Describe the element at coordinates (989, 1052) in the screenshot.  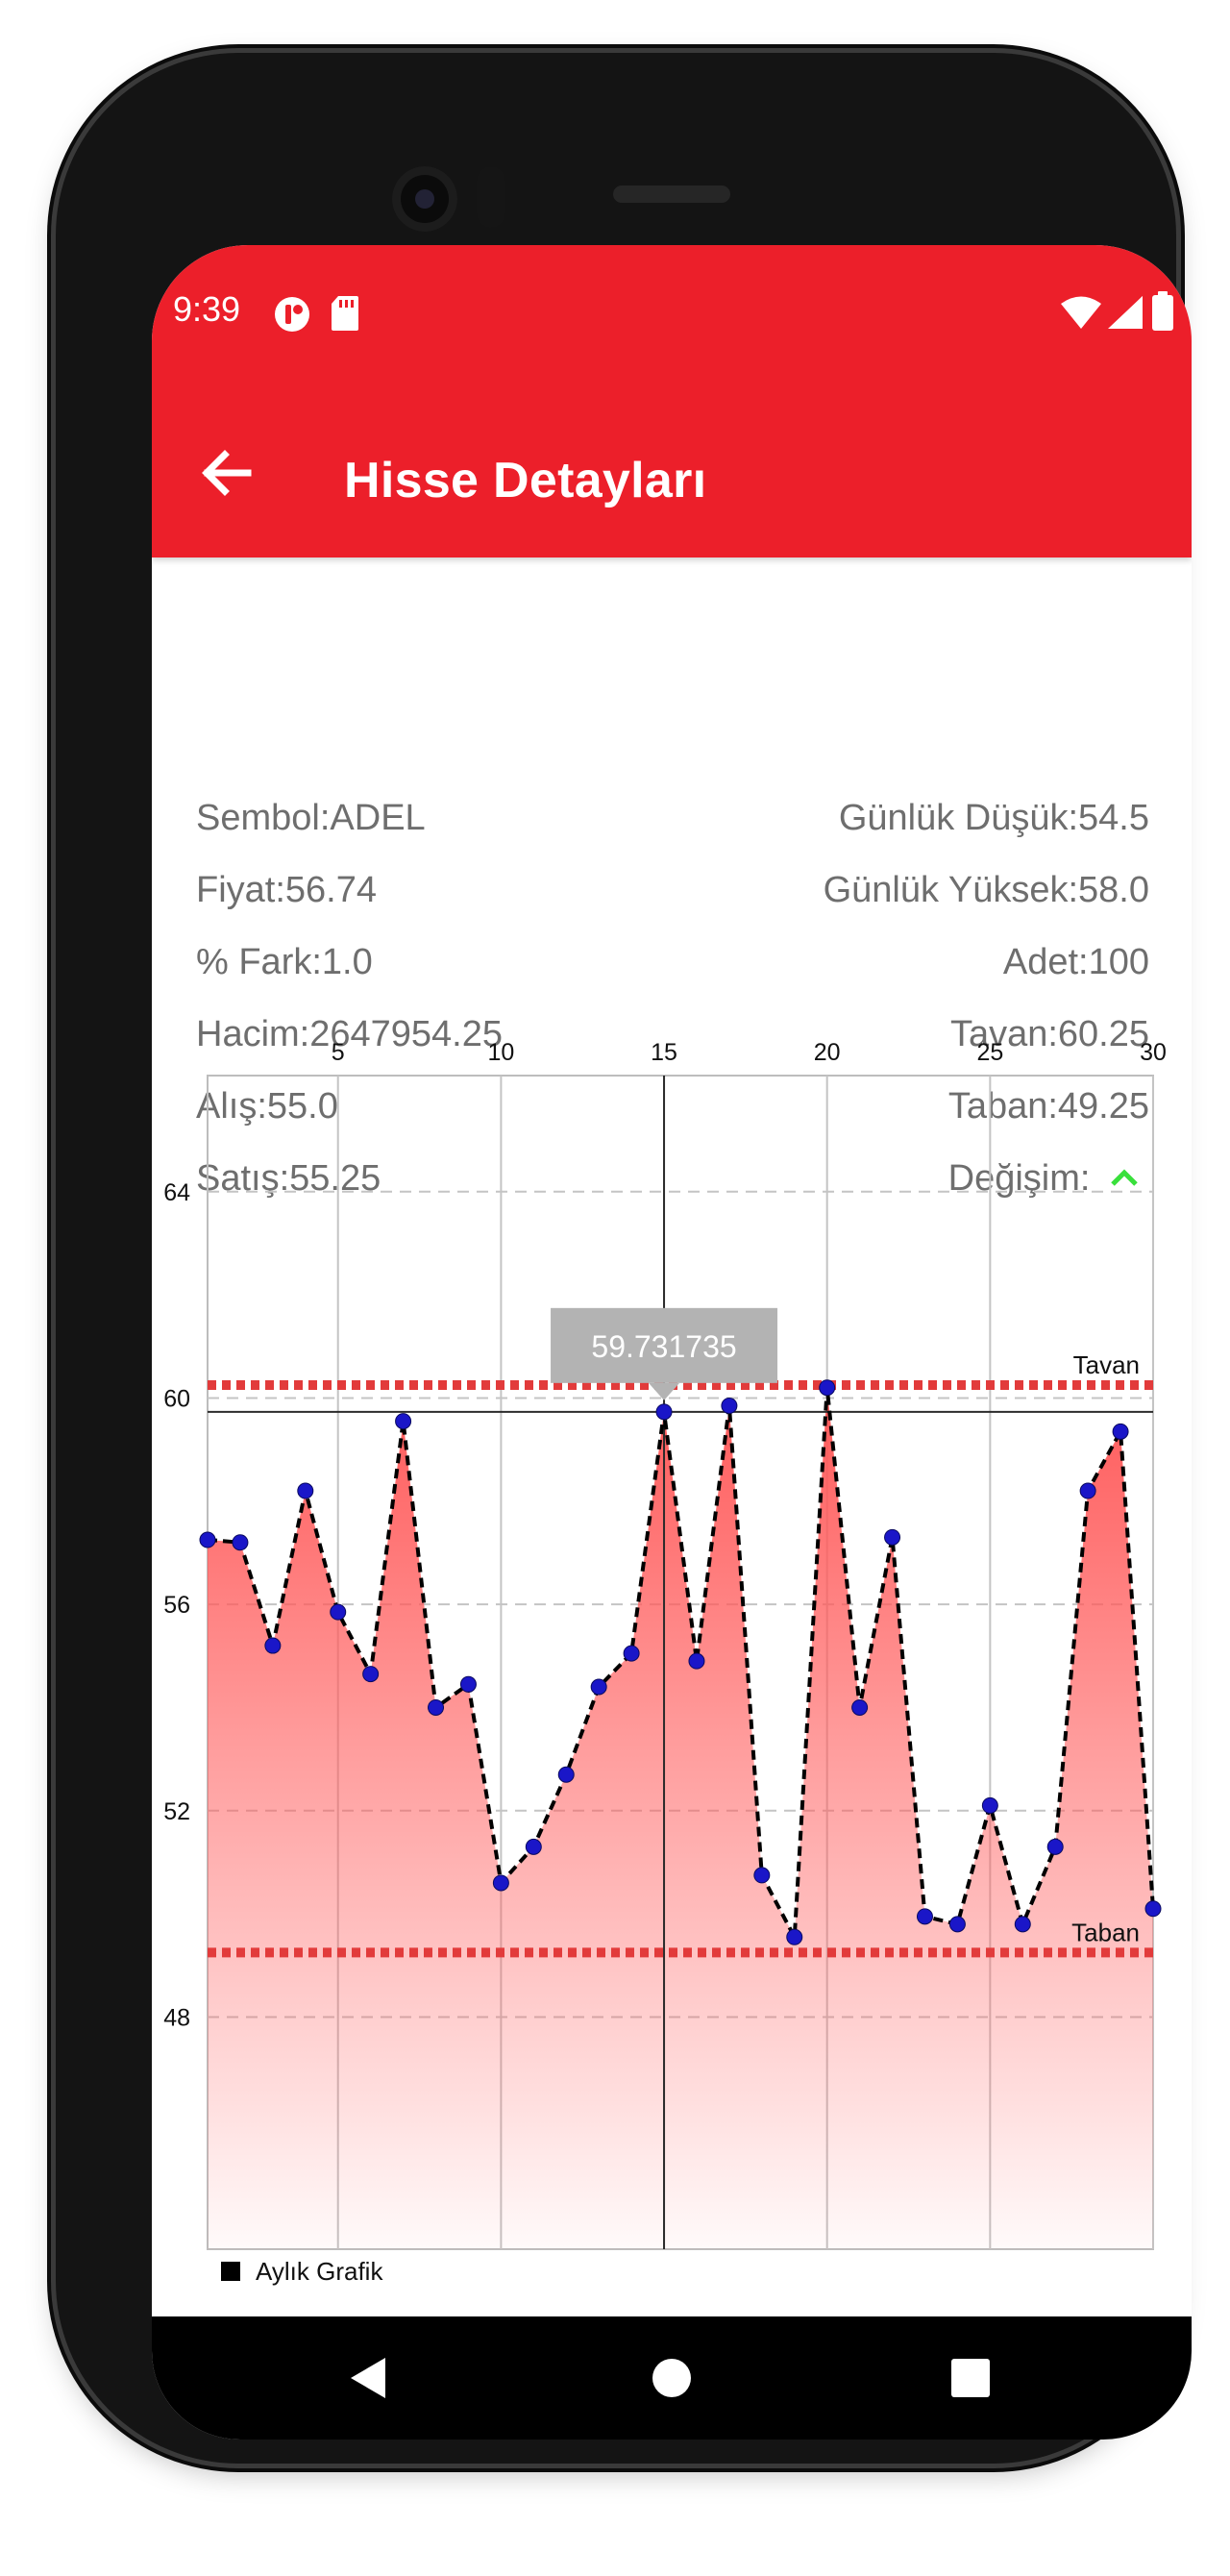
I see `x-tick-label: 25` at that location.